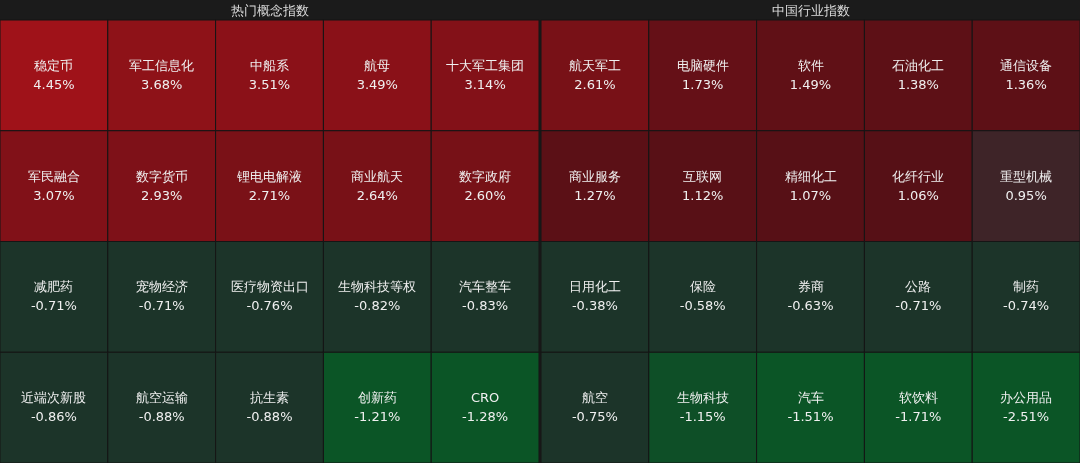 Image resolution: width=1080 pixels, height=463 pixels. What do you see at coordinates (377, 306) in the screenshot?
I see `data-label: -0.82%` at bounding box center [377, 306].